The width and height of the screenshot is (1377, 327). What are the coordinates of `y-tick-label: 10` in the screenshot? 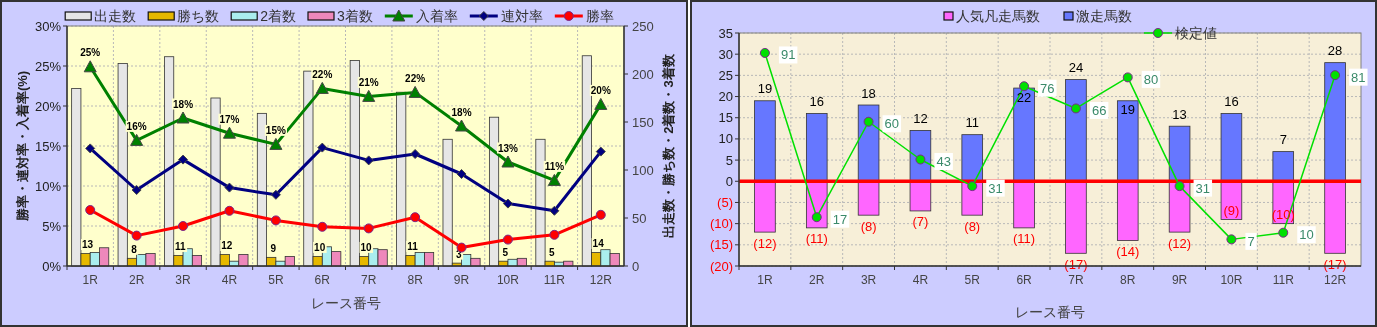 It's located at (725, 139).